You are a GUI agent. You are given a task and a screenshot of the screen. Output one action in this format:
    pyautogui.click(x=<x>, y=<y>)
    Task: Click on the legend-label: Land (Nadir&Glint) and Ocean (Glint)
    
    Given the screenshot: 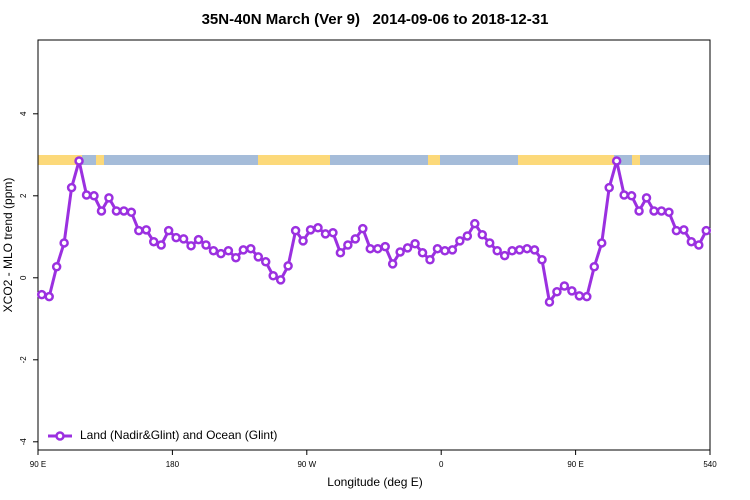 What is the action you would take?
    pyautogui.click(x=178, y=435)
    